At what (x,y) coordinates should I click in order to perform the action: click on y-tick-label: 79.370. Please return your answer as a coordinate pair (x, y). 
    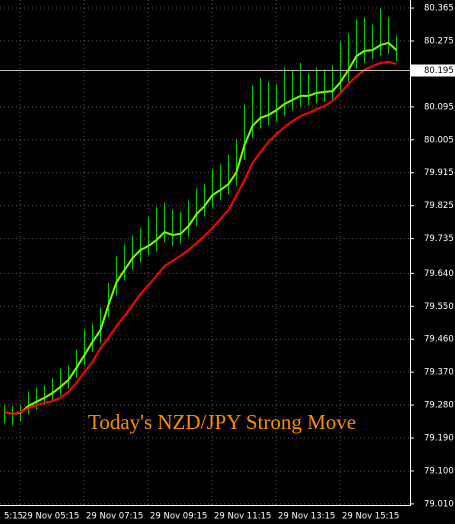
    Looking at the image, I should click on (439, 373).